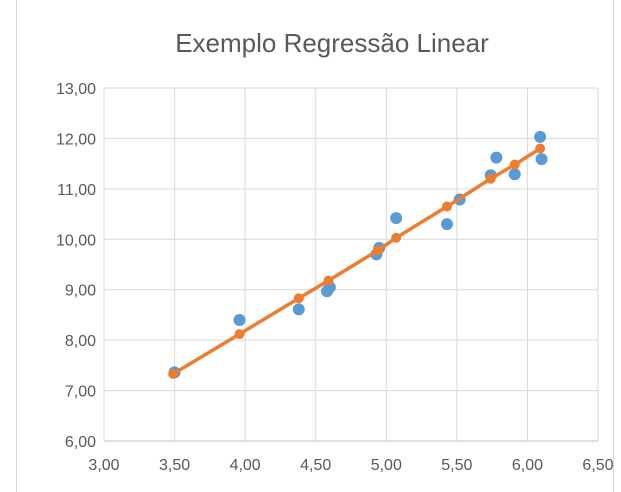 Image resolution: width=621 pixels, height=492 pixels. What do you see at coordinates (103, 465) in the screenshot?
I see `x-tick-label: 3,00` at bounding box center [103, 465].